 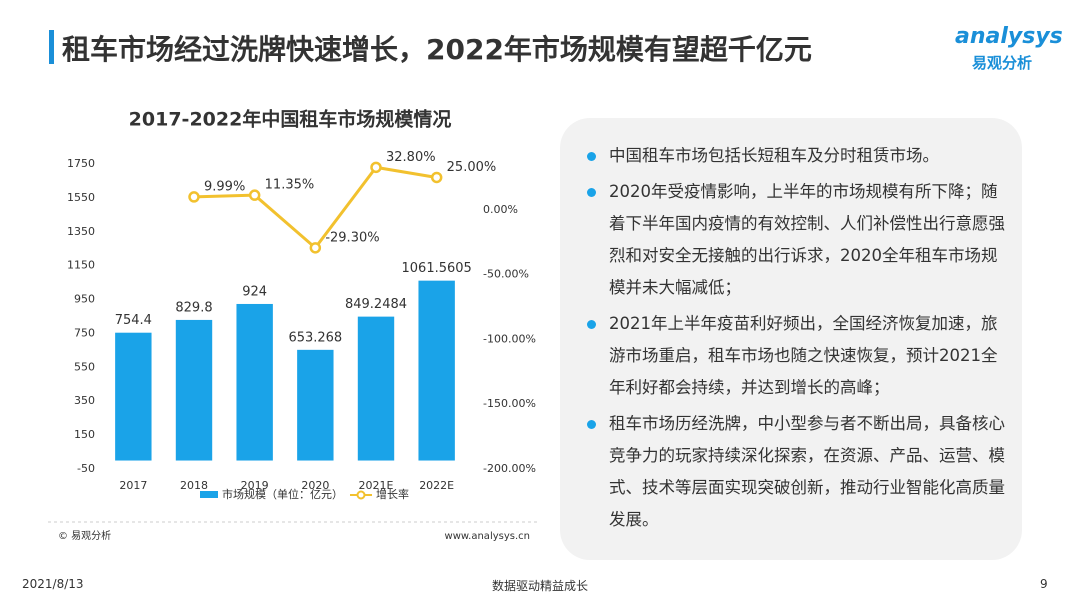 I want to click on y-tick-label: 550, so click(x=84, y=366).